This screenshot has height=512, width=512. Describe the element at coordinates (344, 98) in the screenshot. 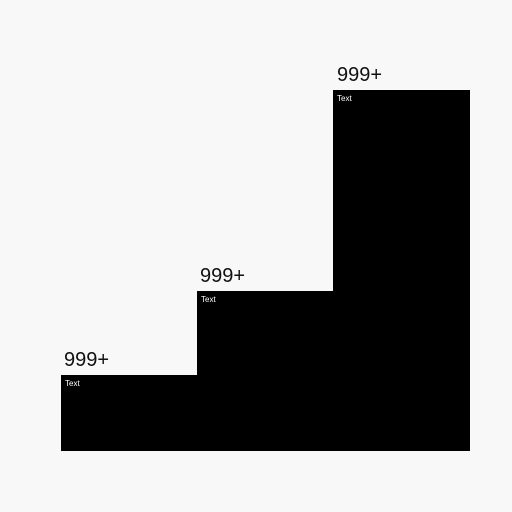

I see `step-3-label: Text` at that location.